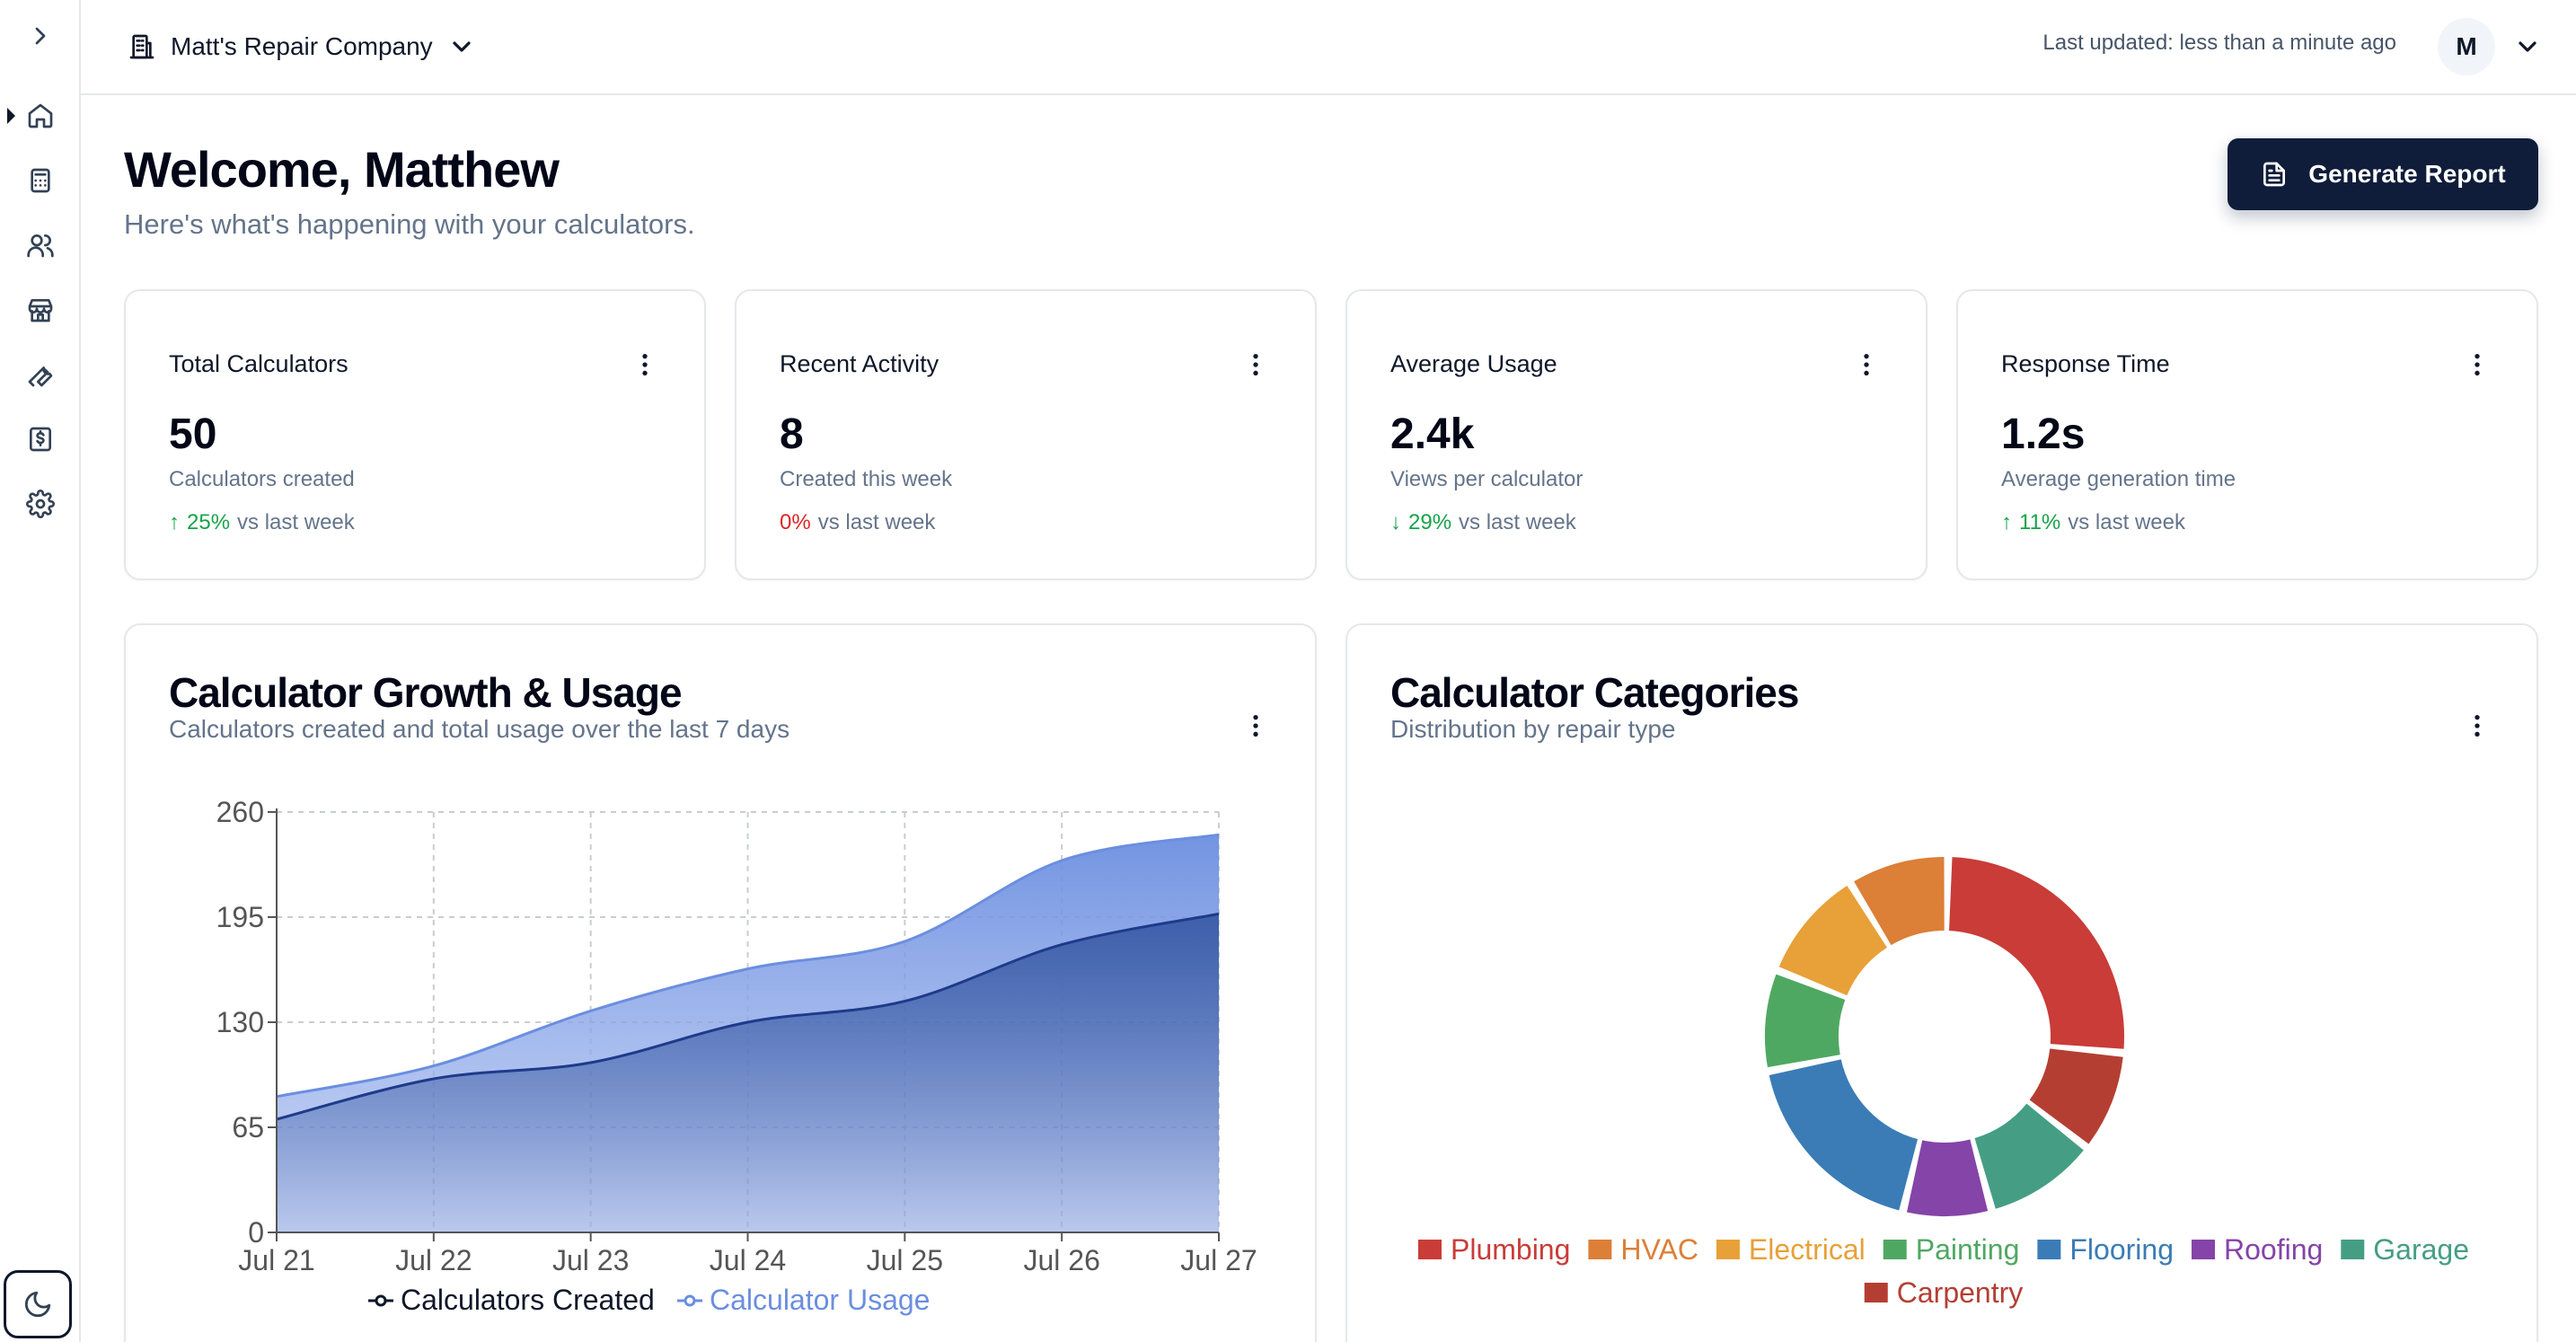  I want to click on x-tick-label: Jul 22, so click(433, 1260).